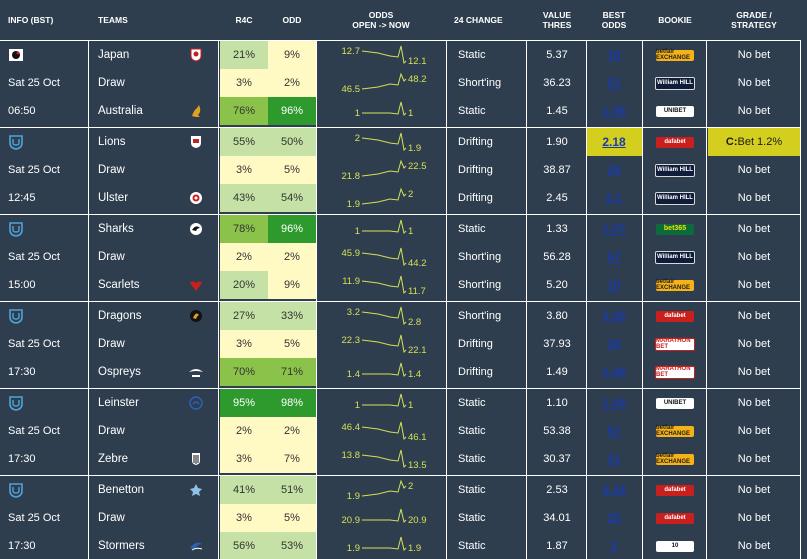  What do you see at coordinates (731, 142) in the screenshot?
I see `grade-prefix: C:` at bounding box center [731, 142].